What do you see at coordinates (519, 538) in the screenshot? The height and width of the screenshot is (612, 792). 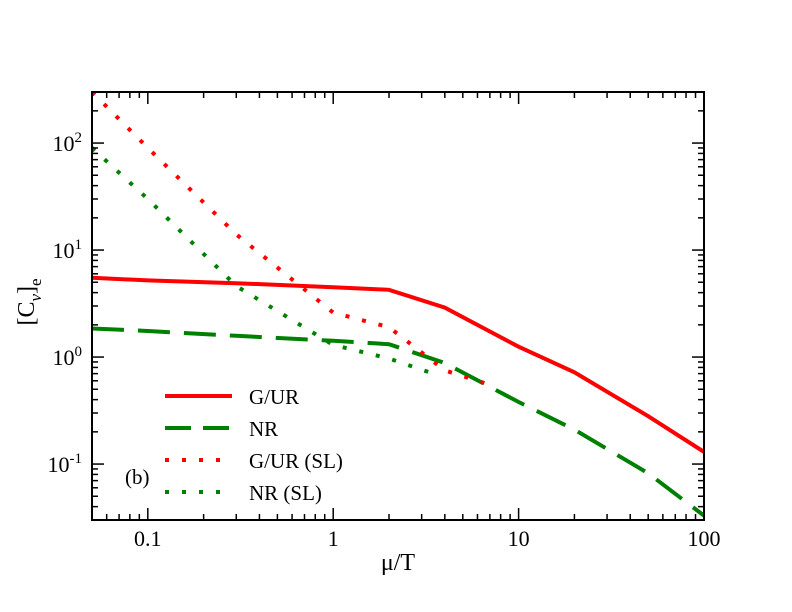 I see `x-tick-label: 10` at bounding box center [519, 538].